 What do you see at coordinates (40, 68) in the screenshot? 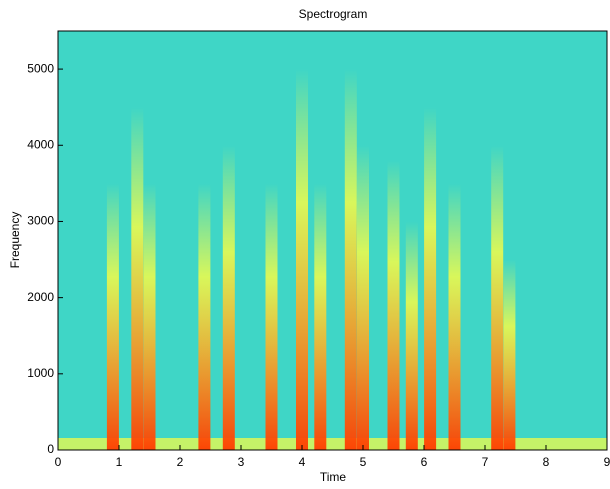
I see `y-tick-label: 5000` at bounding box center [40, 68].